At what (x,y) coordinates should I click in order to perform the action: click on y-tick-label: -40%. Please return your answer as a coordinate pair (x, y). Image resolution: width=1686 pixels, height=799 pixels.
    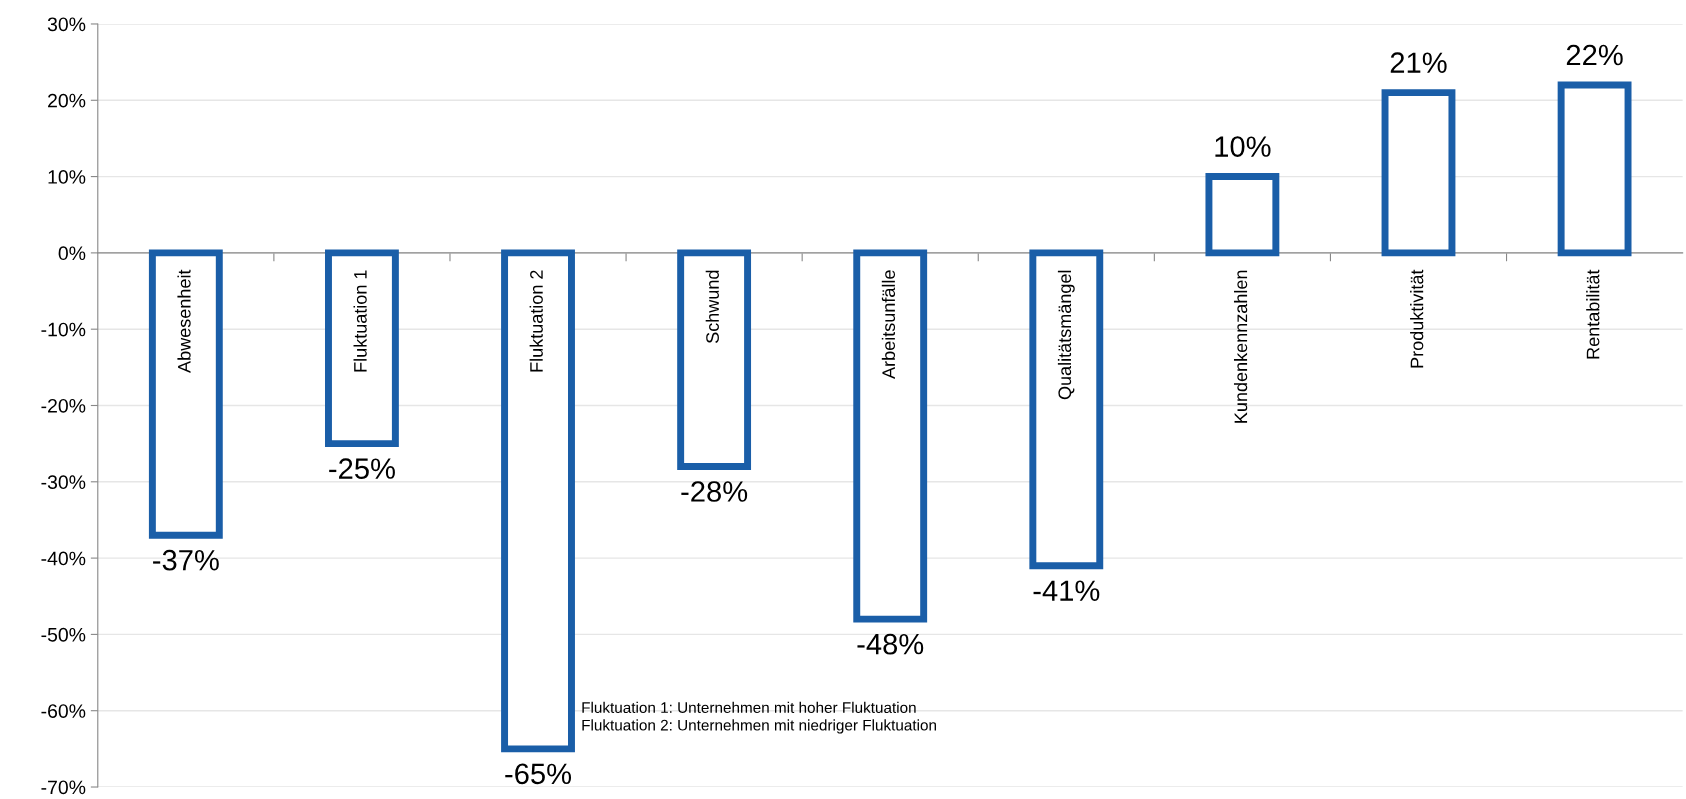
    Looking at the image, I should click on (63, 558).